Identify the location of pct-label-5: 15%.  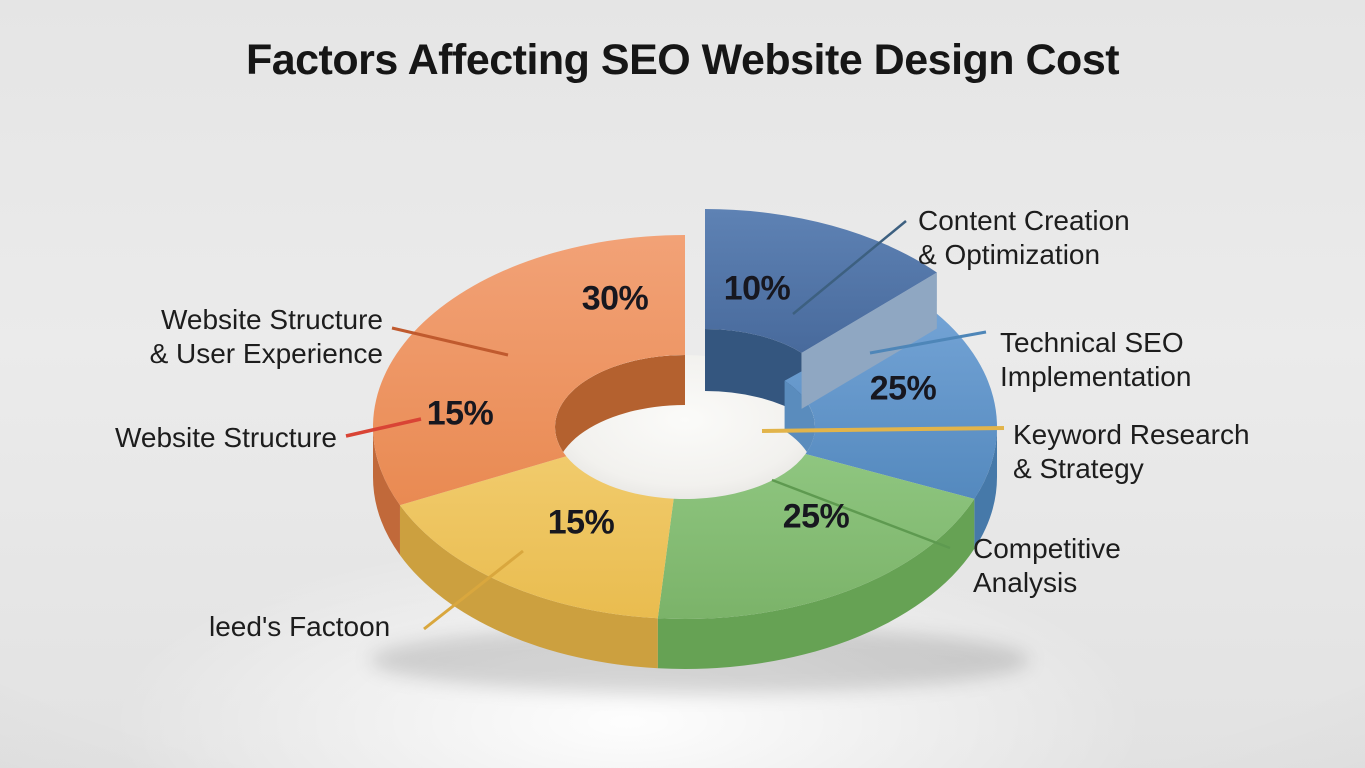
(460, 413).